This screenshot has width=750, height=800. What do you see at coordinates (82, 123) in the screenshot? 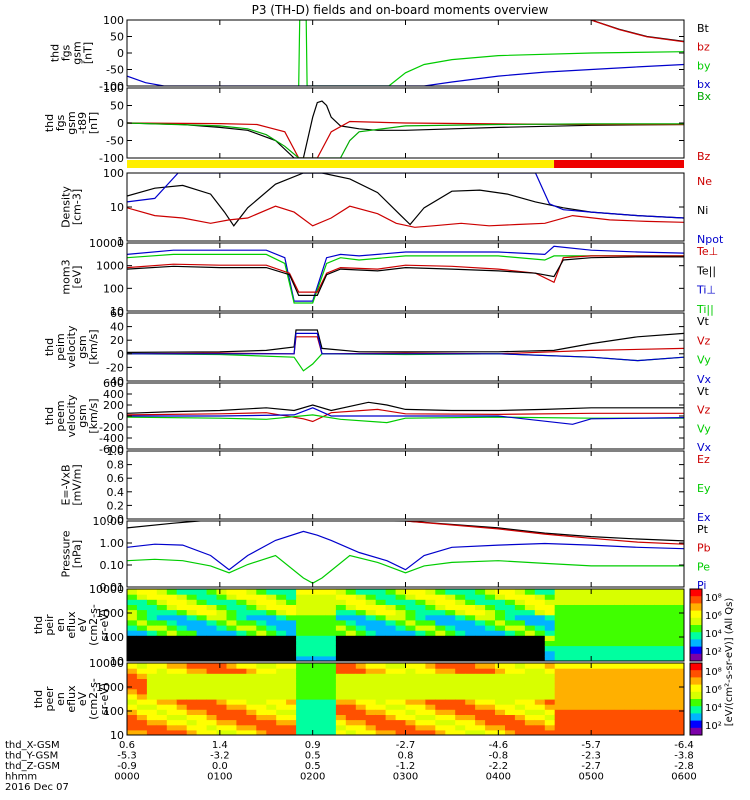
I see `y-axis-label: -t89` at bounding box center [82, 123].